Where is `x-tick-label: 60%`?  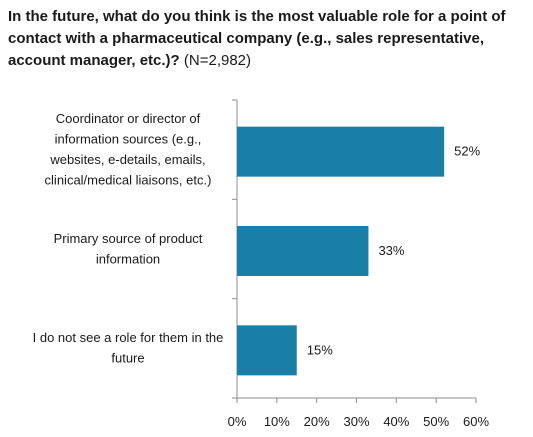
x-tick-label: 60% is located at coordinates (476, 421).